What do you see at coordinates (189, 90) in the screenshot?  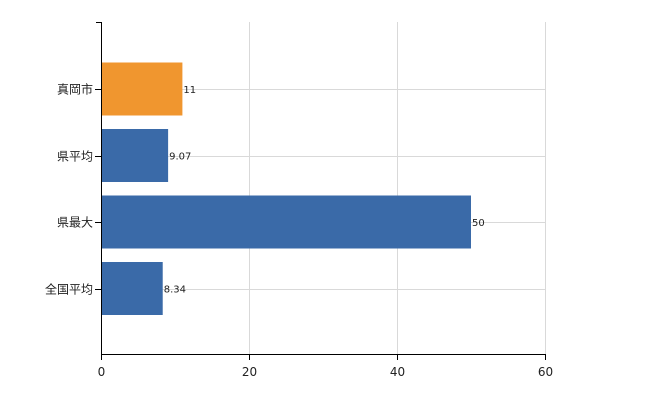 I see `bar-value-label-0: 11` at bounding box center [189, 90].